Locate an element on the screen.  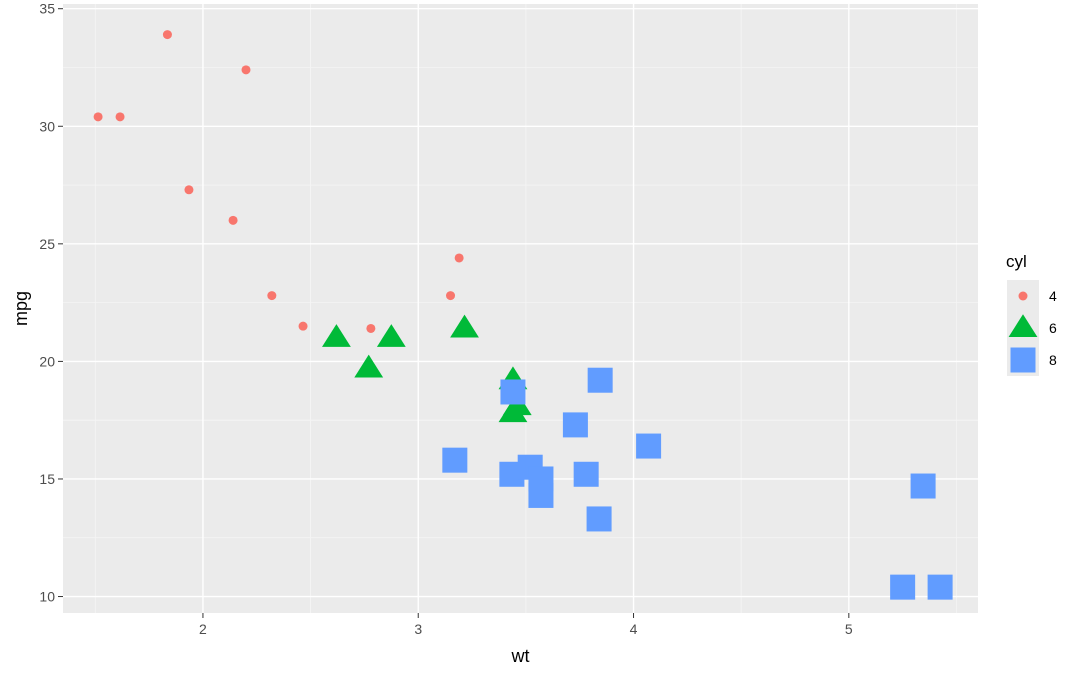
x-tick-label: 4 is located at coordinates (634, 629).